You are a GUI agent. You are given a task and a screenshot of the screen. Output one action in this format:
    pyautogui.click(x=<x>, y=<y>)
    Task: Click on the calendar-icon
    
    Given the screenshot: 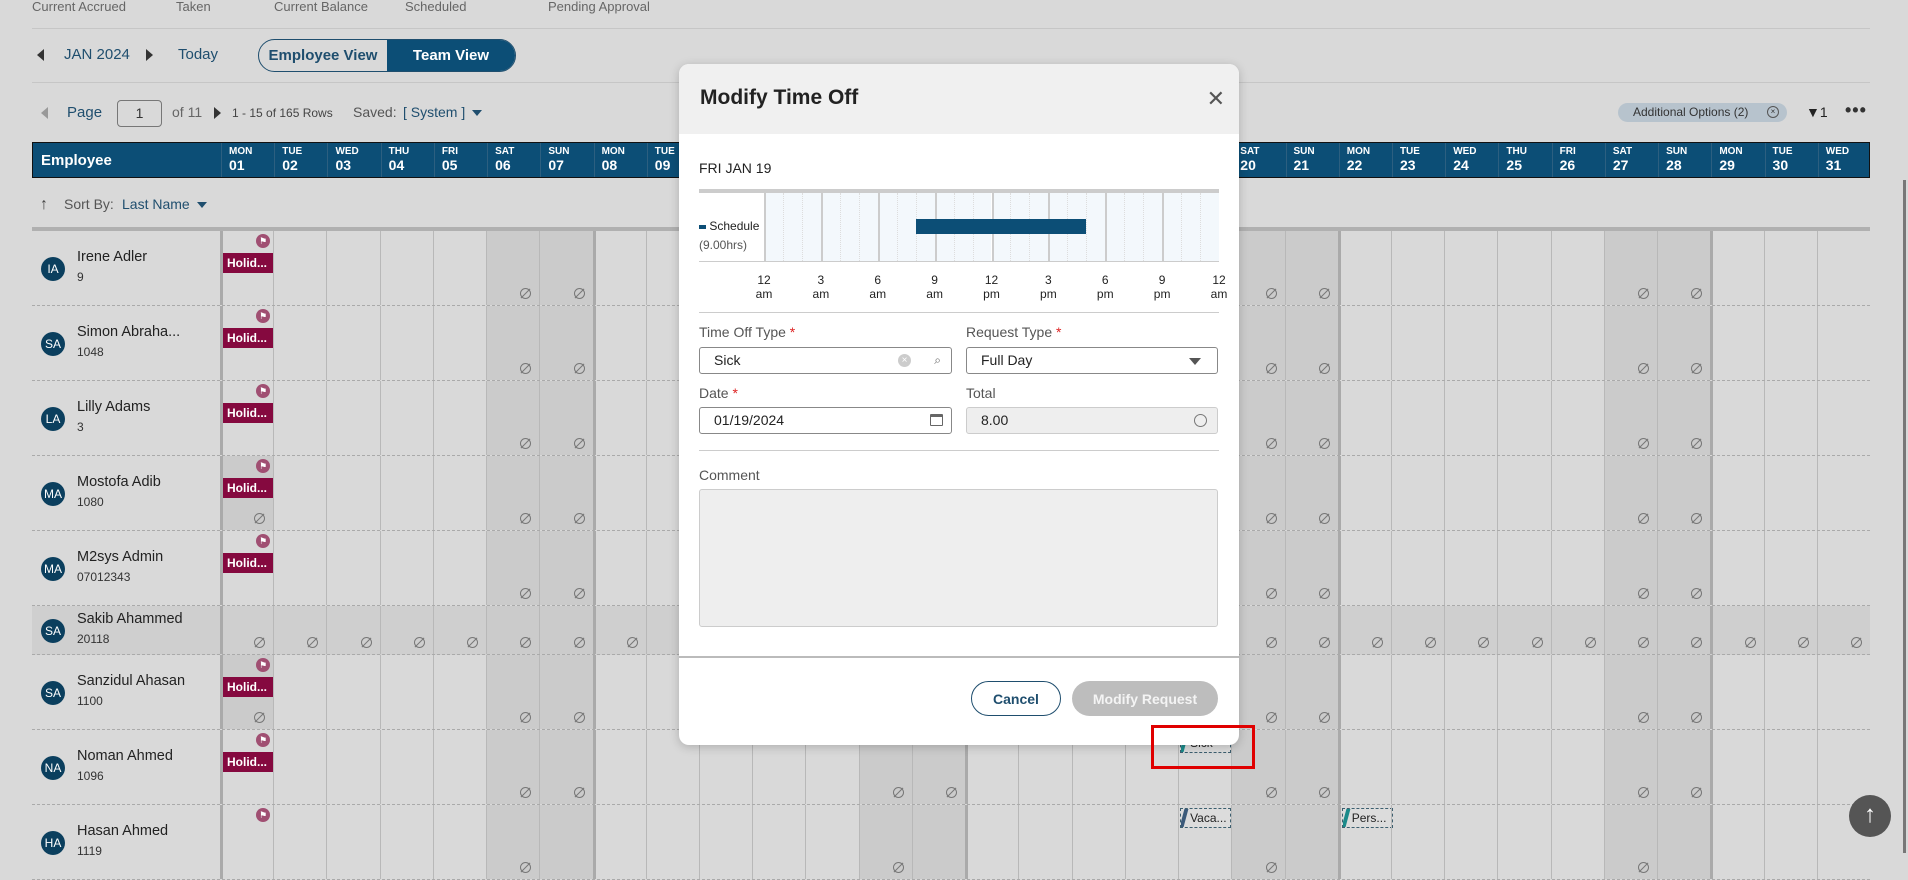 What is the action you would take?
    pyautogui.click(x=936, y=420)
    